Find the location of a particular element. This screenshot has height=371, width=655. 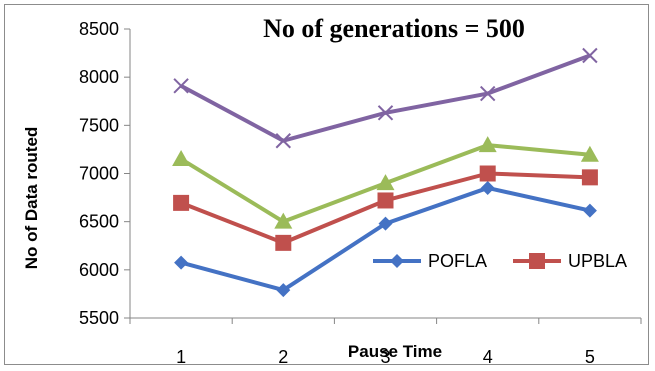

legend-item-pofla: POFLA is located at coordinates (430, 261).